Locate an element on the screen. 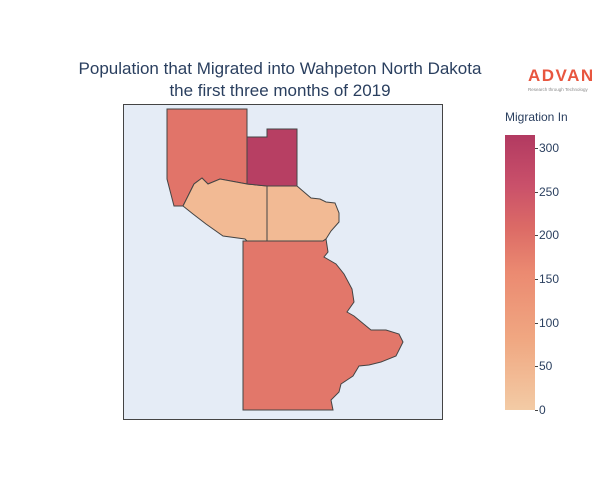 This screenshot has width=600, height=500. legend-title: Migration In is located at coordinates (536, 117).